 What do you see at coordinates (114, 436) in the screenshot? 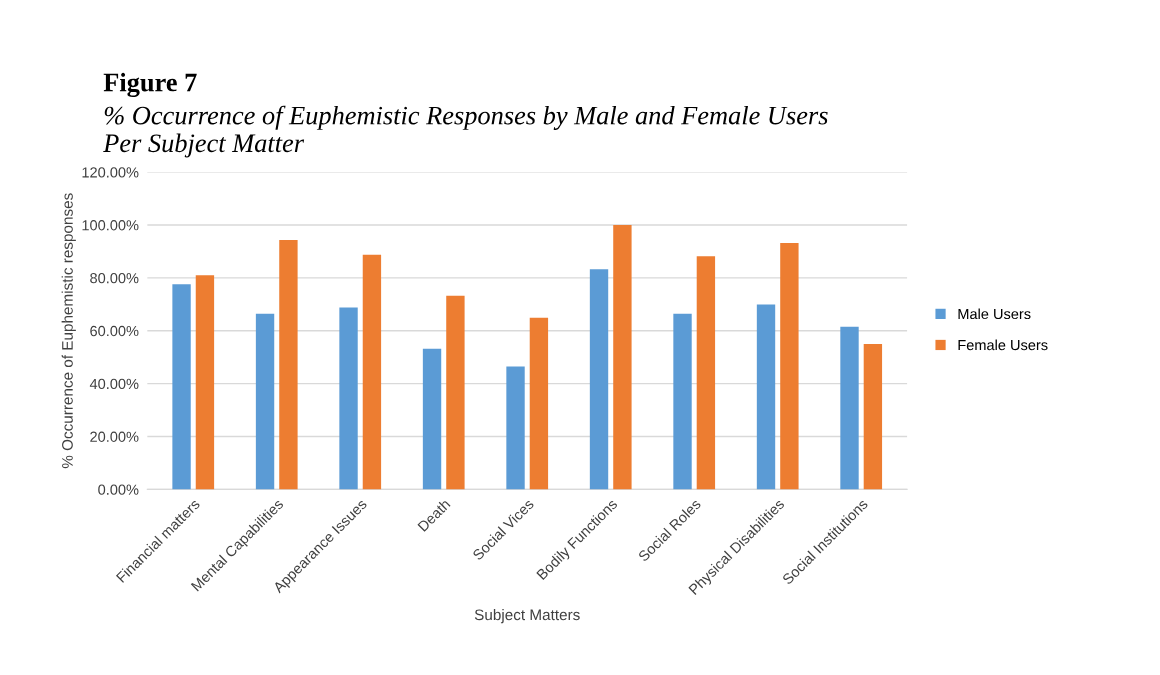
I see `y-tick-label: 20.00%` at bounding box center [114, 436].